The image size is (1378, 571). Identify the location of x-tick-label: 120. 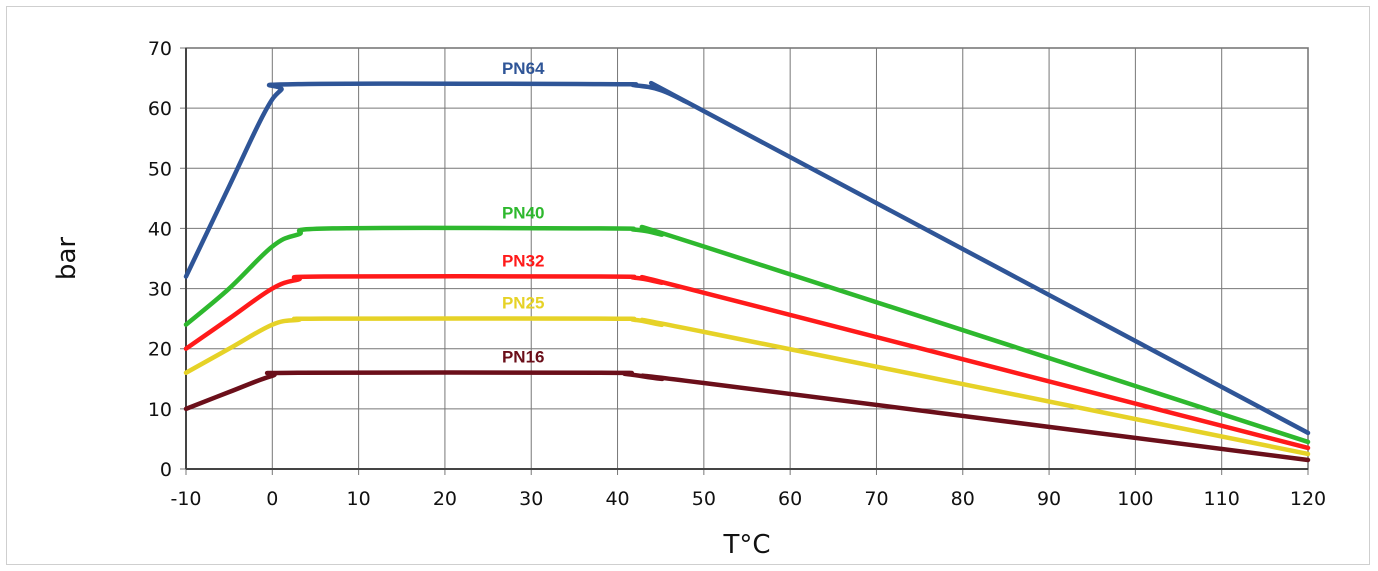
(1308, 499).